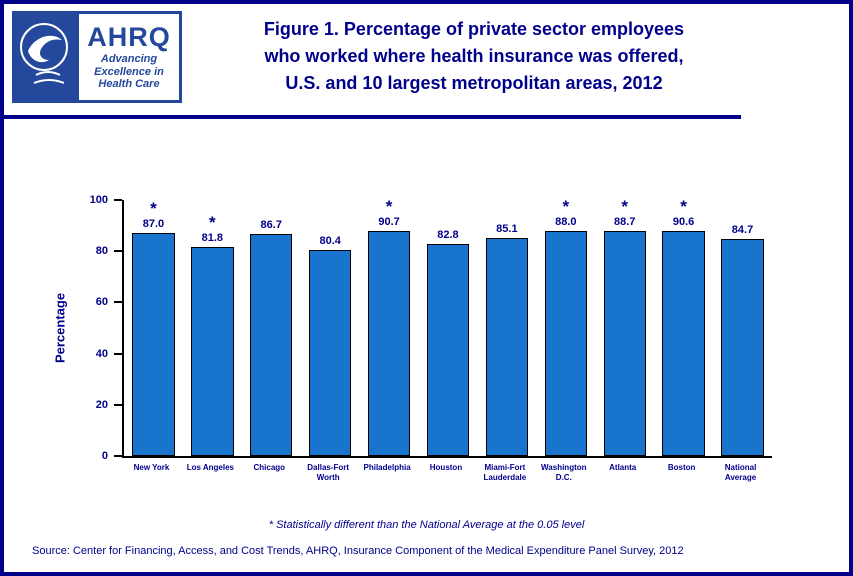 The image size is (853, 576). I want to click on bar-value-label: 87.0, so click(153, 224).